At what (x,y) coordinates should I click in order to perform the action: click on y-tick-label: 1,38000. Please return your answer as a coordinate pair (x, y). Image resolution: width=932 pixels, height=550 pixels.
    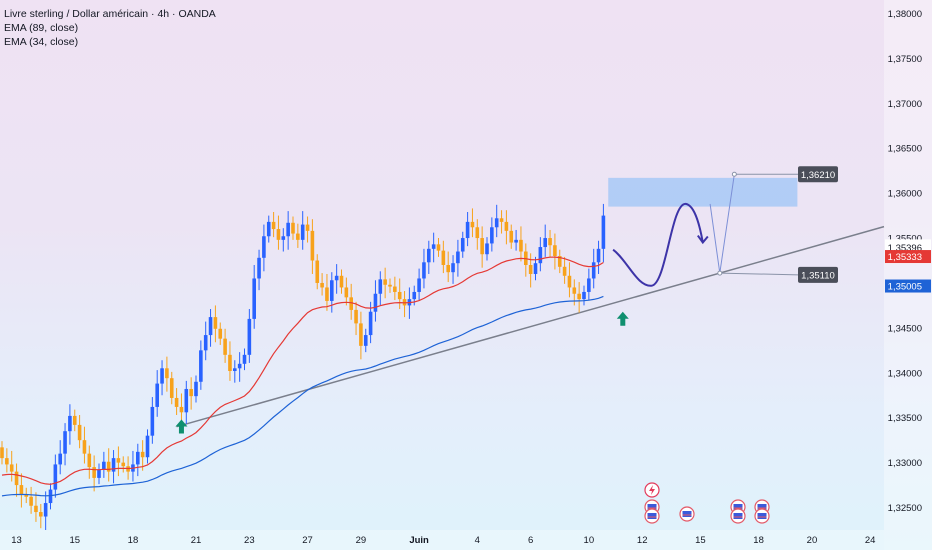
    Looking at the image, I should click on (905, 14).